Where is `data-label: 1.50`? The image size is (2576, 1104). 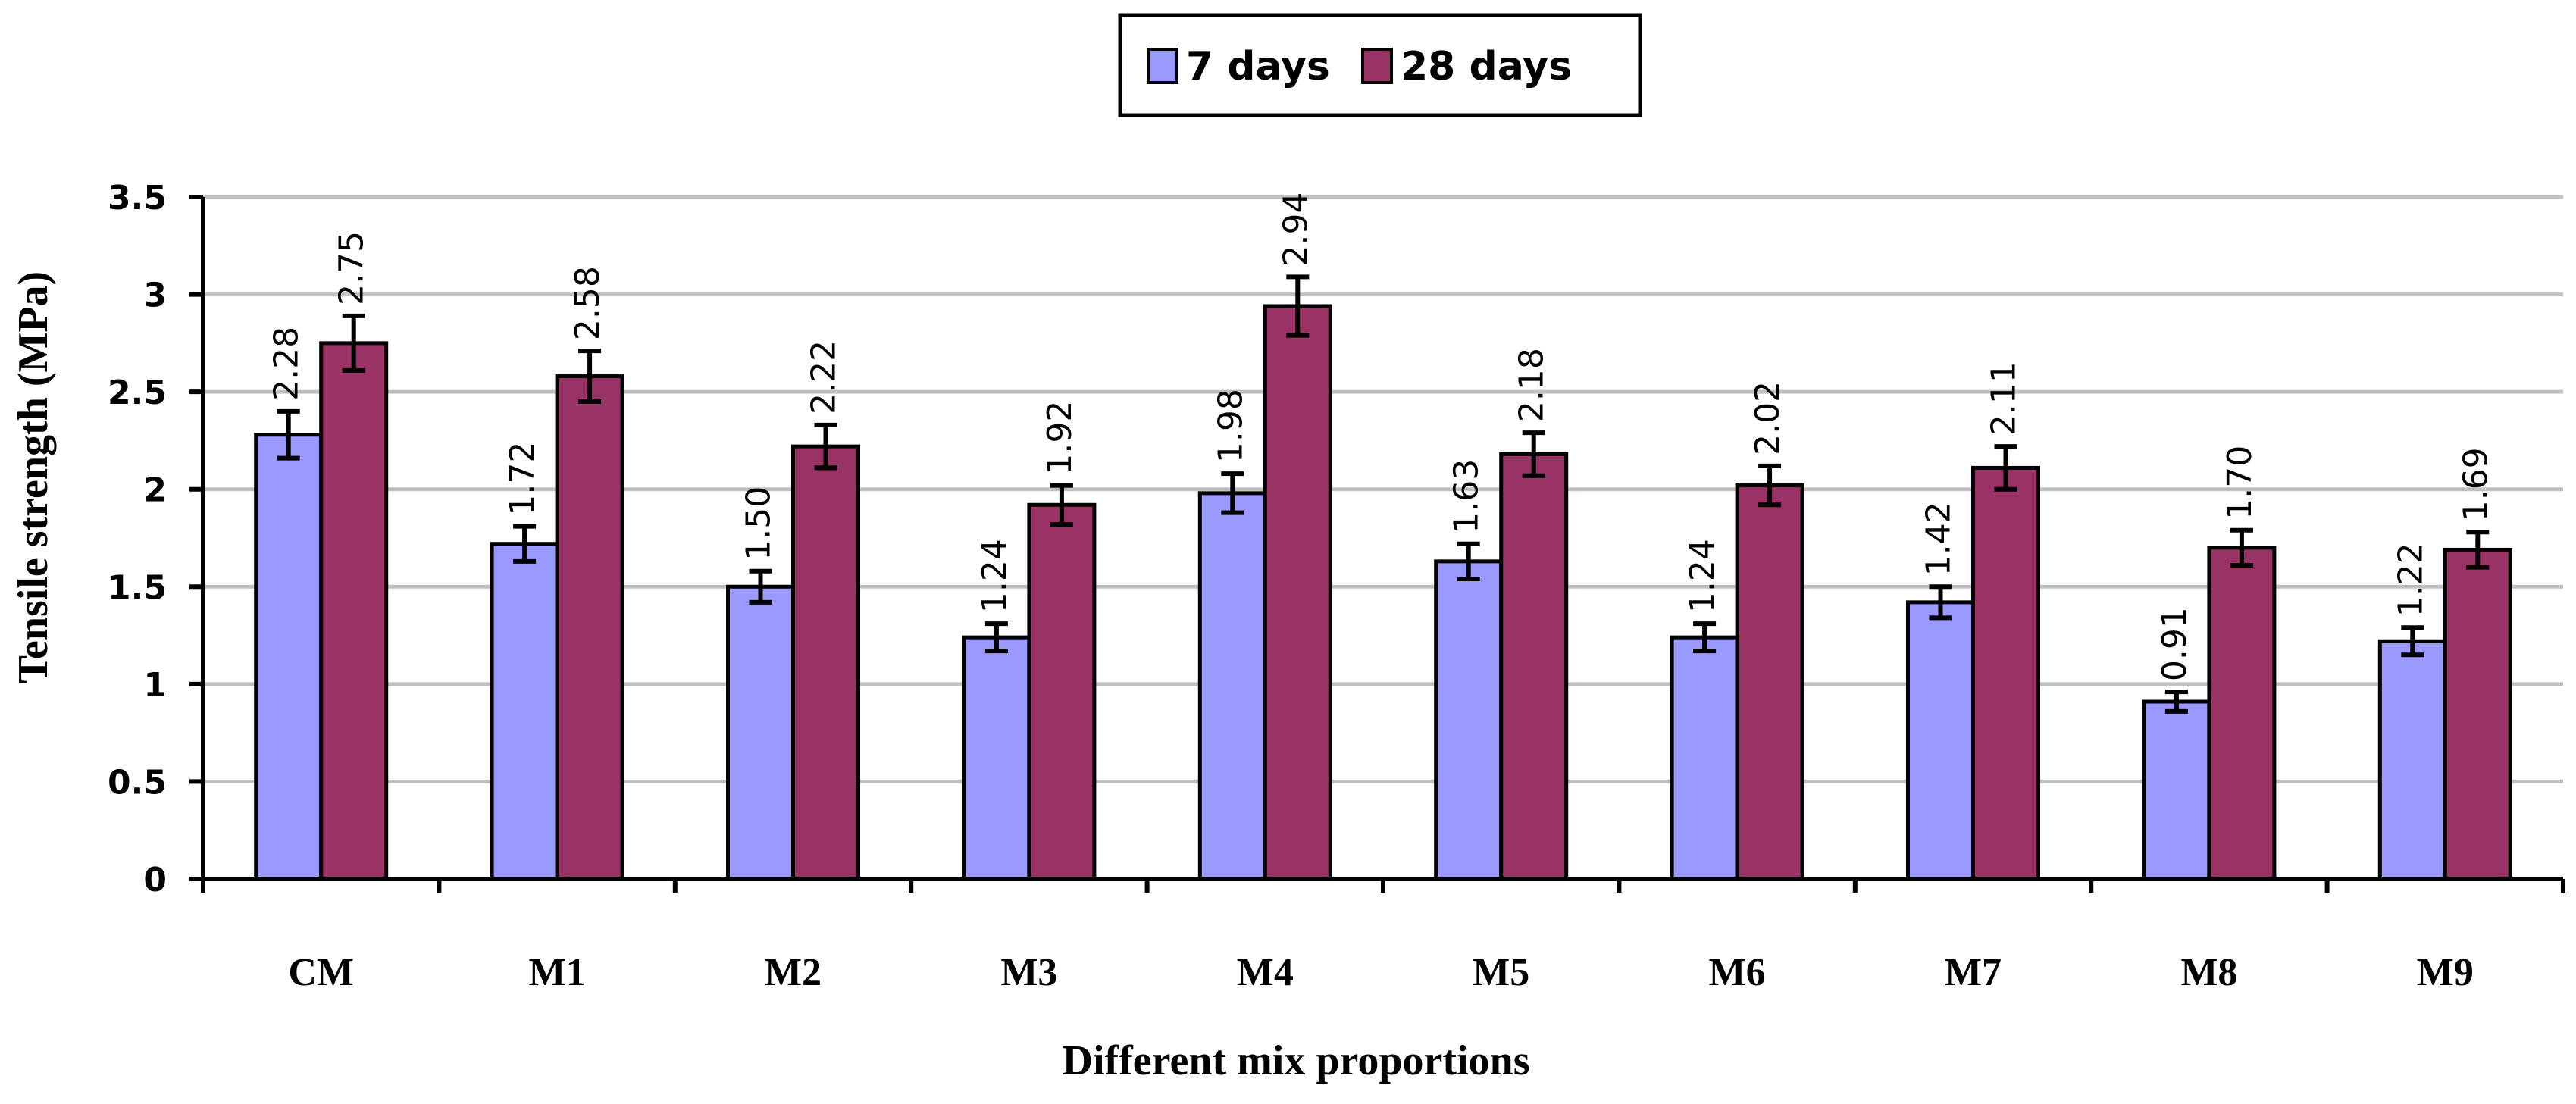 data-label: 1.50 is located at coordinates (759, 523).